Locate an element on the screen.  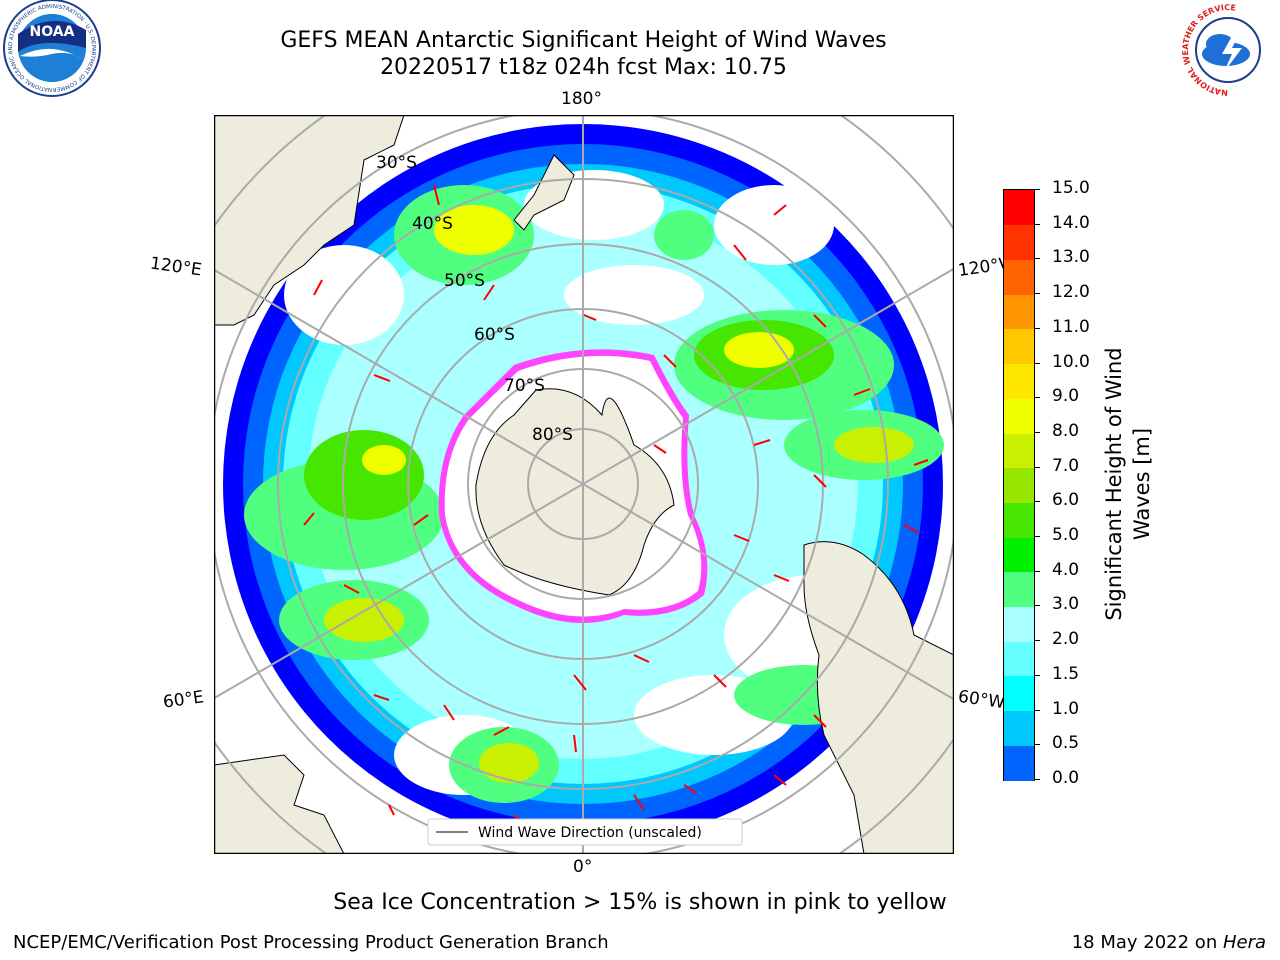
colorbar-tick-label: 6.0 is located at coordinates (1066, 500).